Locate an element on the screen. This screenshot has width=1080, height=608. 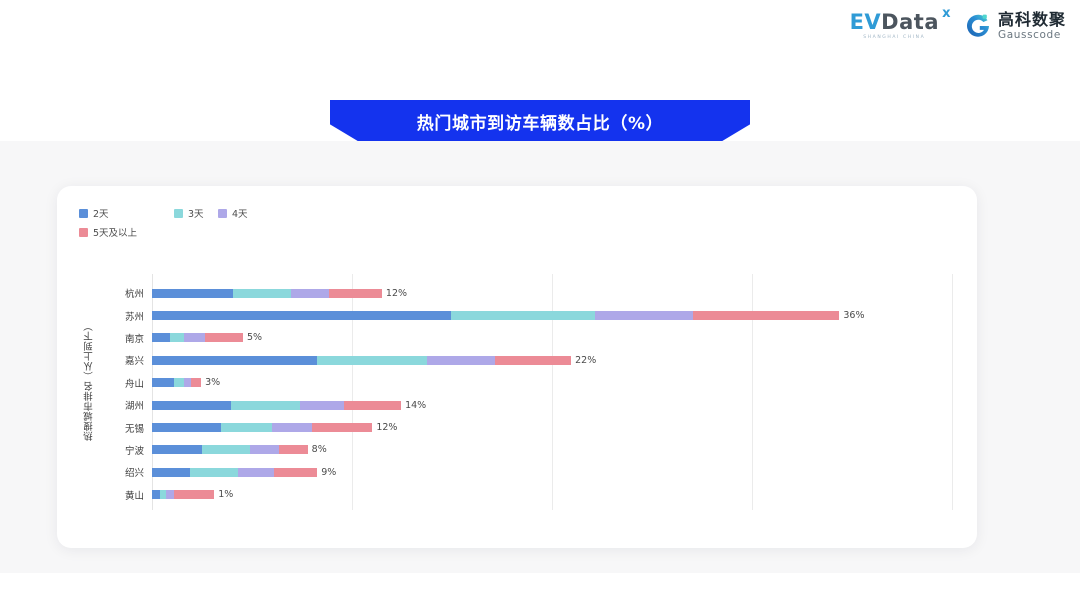
y-axis-label: 舟山 is located at coordinates (134, 384).